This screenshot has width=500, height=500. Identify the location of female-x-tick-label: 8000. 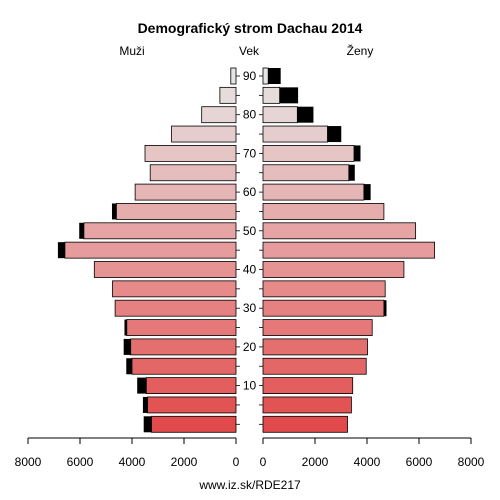
(471, 462).